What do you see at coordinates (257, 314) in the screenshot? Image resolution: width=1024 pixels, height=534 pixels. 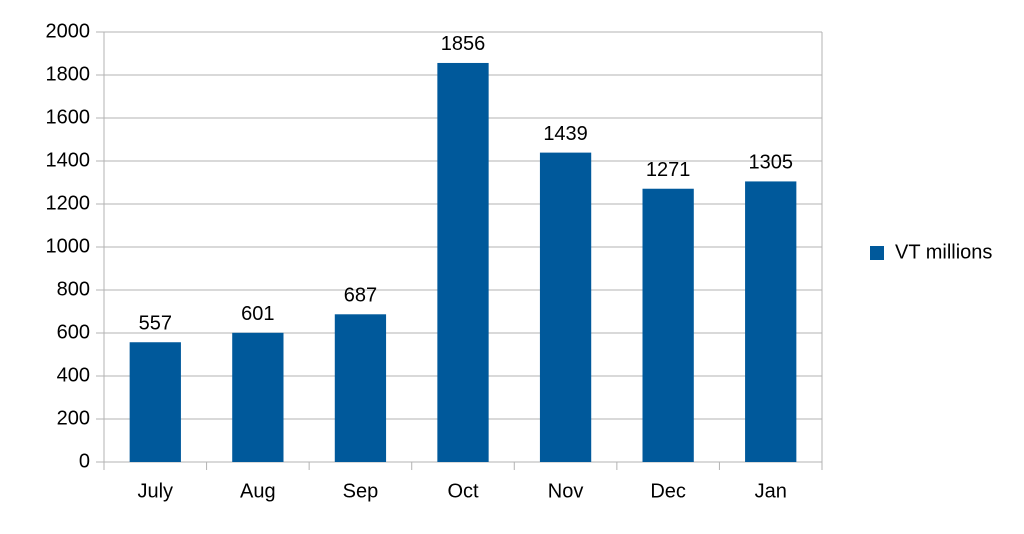 I see `data-label: 601` at bounding box center [257, 314].